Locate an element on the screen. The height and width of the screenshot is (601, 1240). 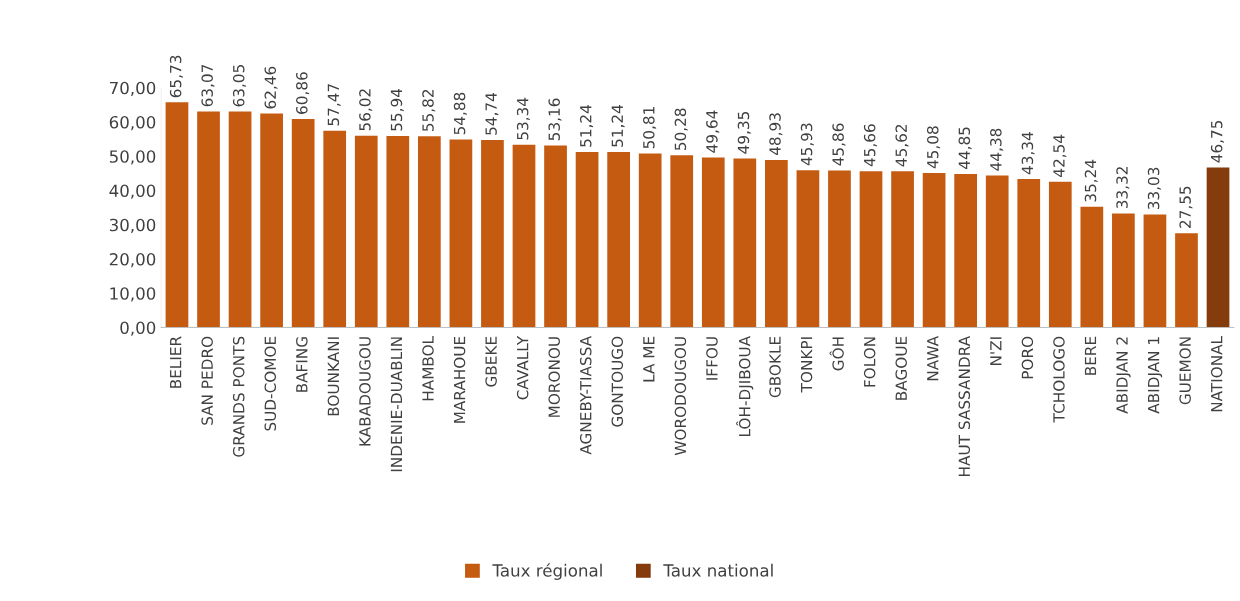
x-tick-label: HAUT SASSANDRA is located at coordinates (964, 406).